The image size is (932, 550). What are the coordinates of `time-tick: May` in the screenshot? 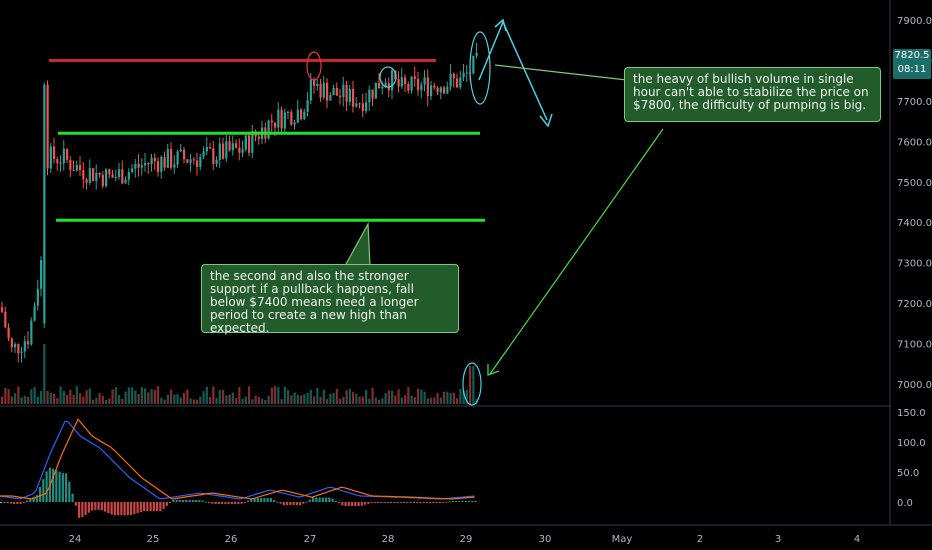 It's located at (622, 539).